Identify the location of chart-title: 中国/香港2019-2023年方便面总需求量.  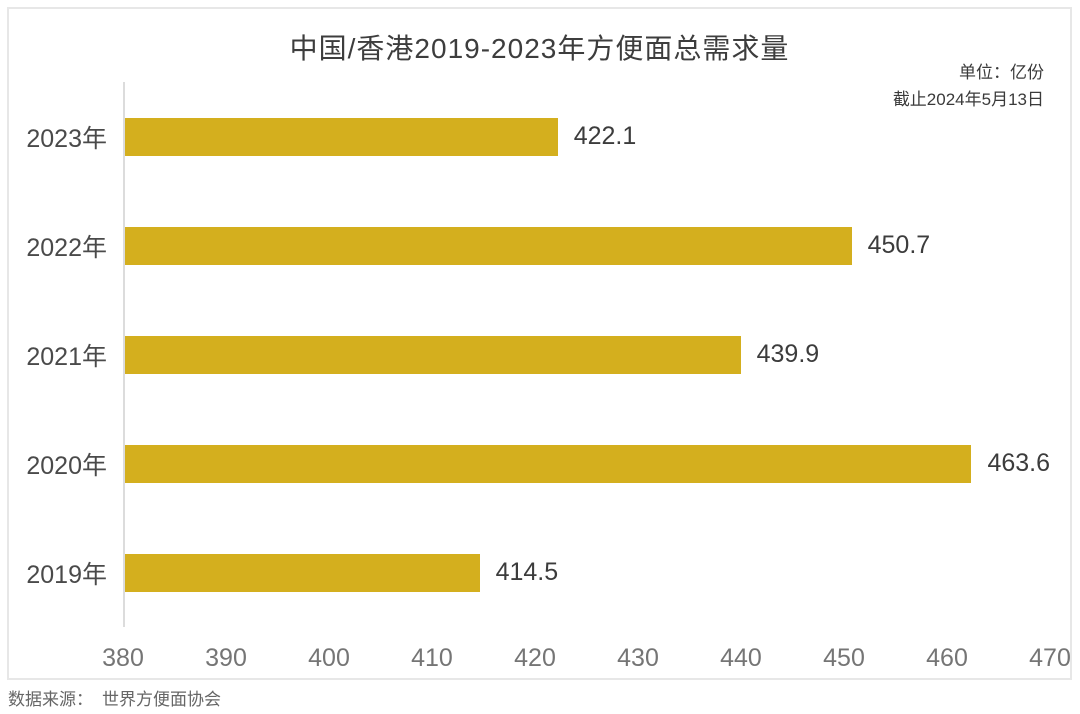
(539, 48).